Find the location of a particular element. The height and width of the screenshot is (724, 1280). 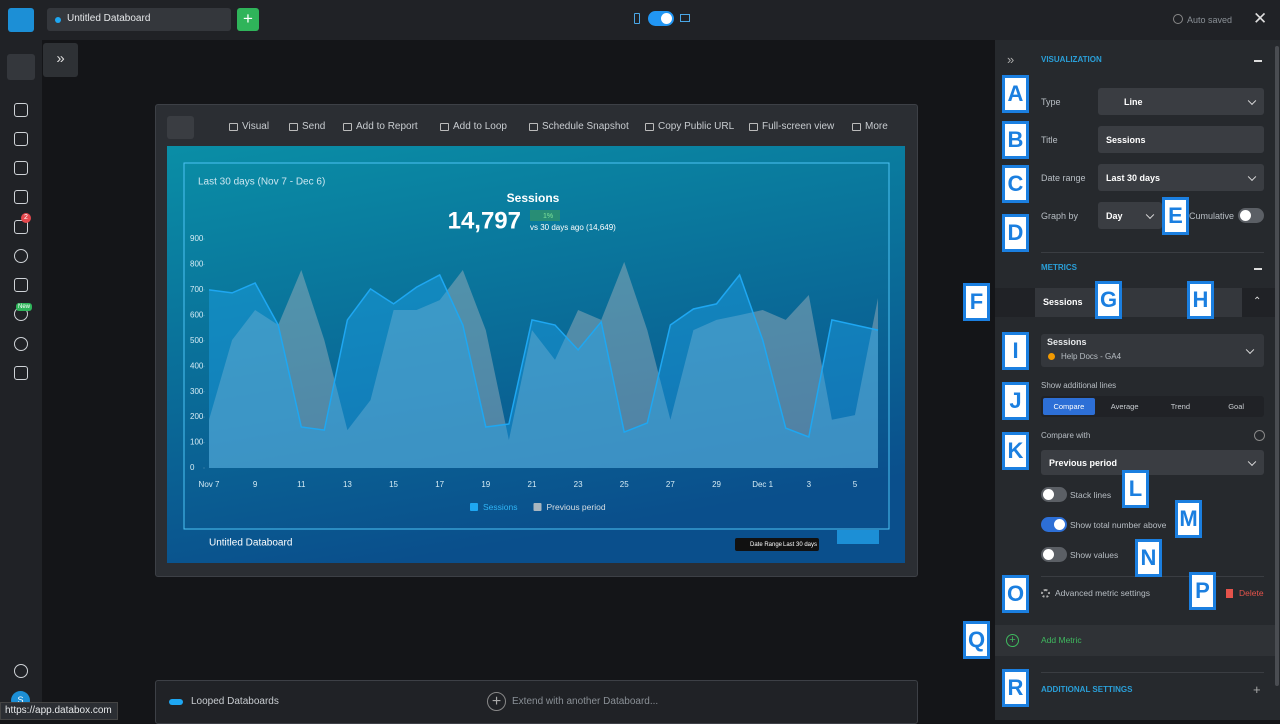

marker: K is located at coordinates (1015, 451).